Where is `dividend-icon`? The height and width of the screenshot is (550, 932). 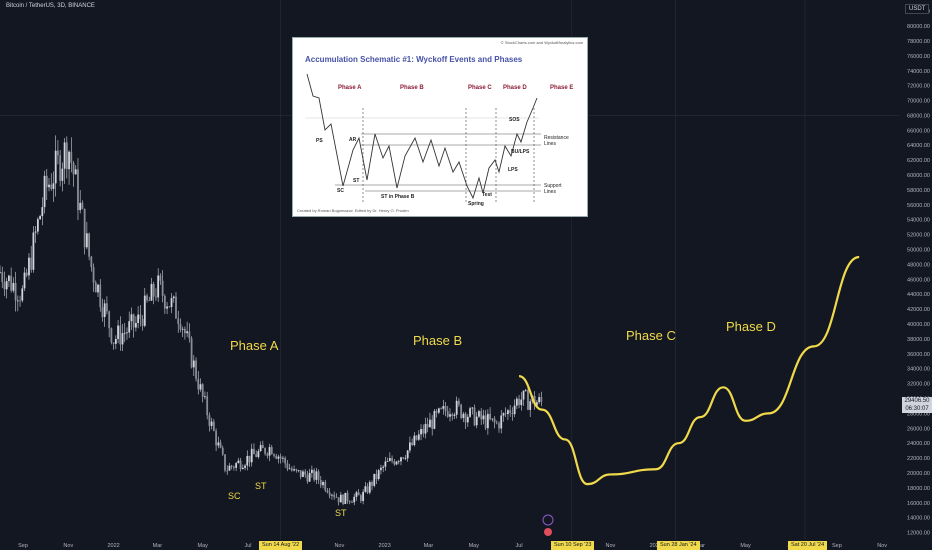
dividend-icon is located at coordinates (548, 532).